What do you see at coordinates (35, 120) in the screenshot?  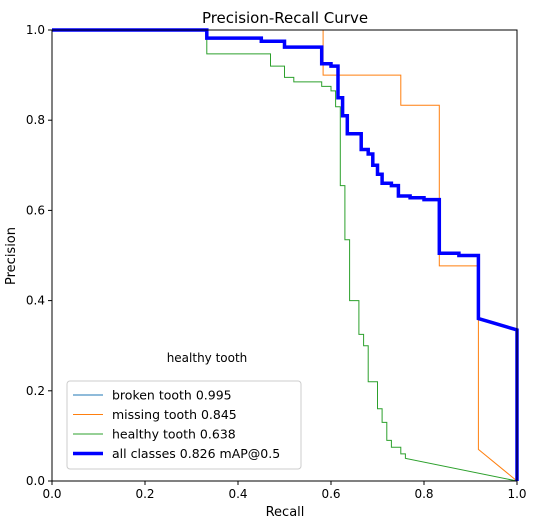 I see `y-tick-label: 0.8` at bounding box center [35, 120].